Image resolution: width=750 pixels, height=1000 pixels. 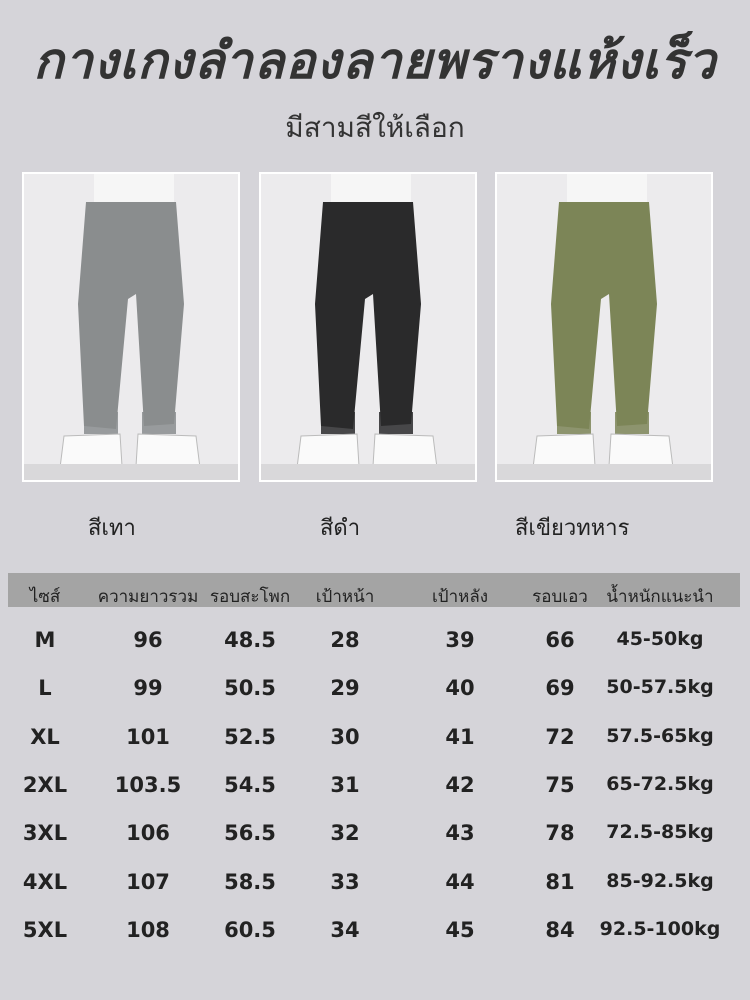 I want to click on table-cell: 50-57.5kg, so click(x=660, y=687).